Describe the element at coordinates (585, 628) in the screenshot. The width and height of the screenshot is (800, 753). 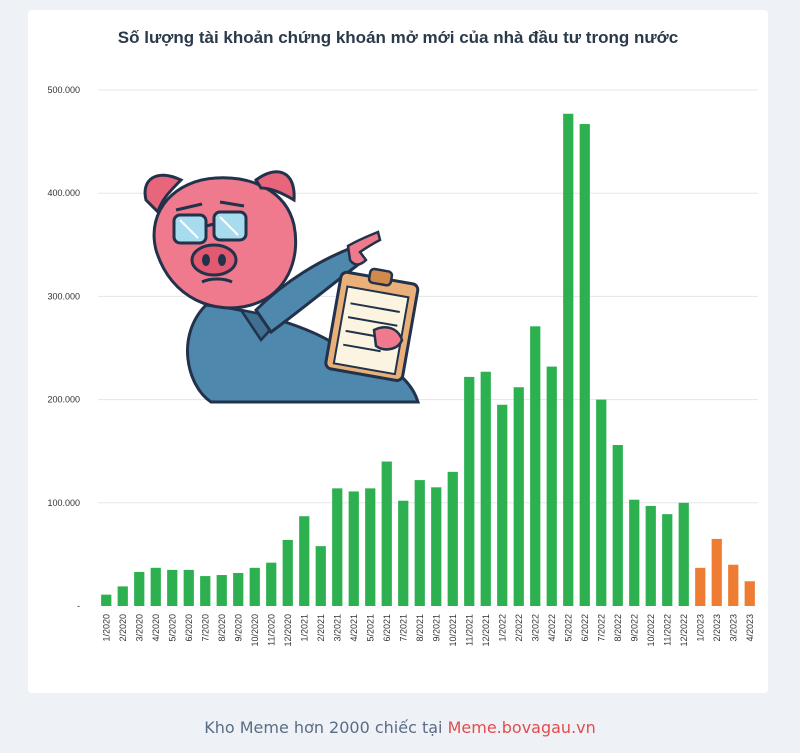
I see `x-tick-label: 6/2022` at that location.